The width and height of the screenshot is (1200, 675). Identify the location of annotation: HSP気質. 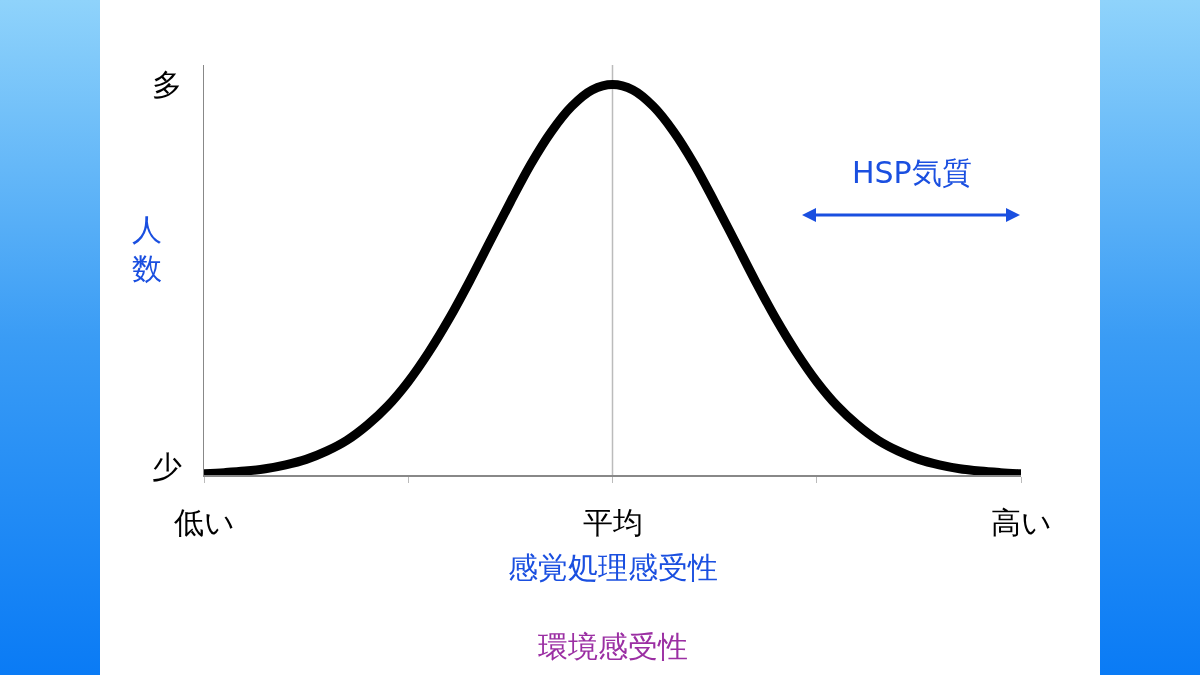
(912, 172).